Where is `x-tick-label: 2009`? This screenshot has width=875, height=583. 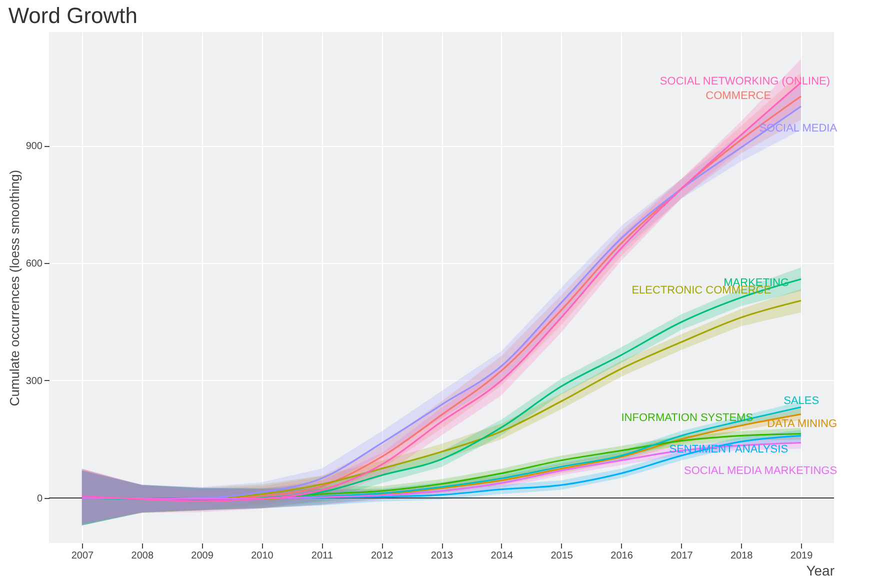
x-tick-label: 2009 is located at coordinates (202, 556).